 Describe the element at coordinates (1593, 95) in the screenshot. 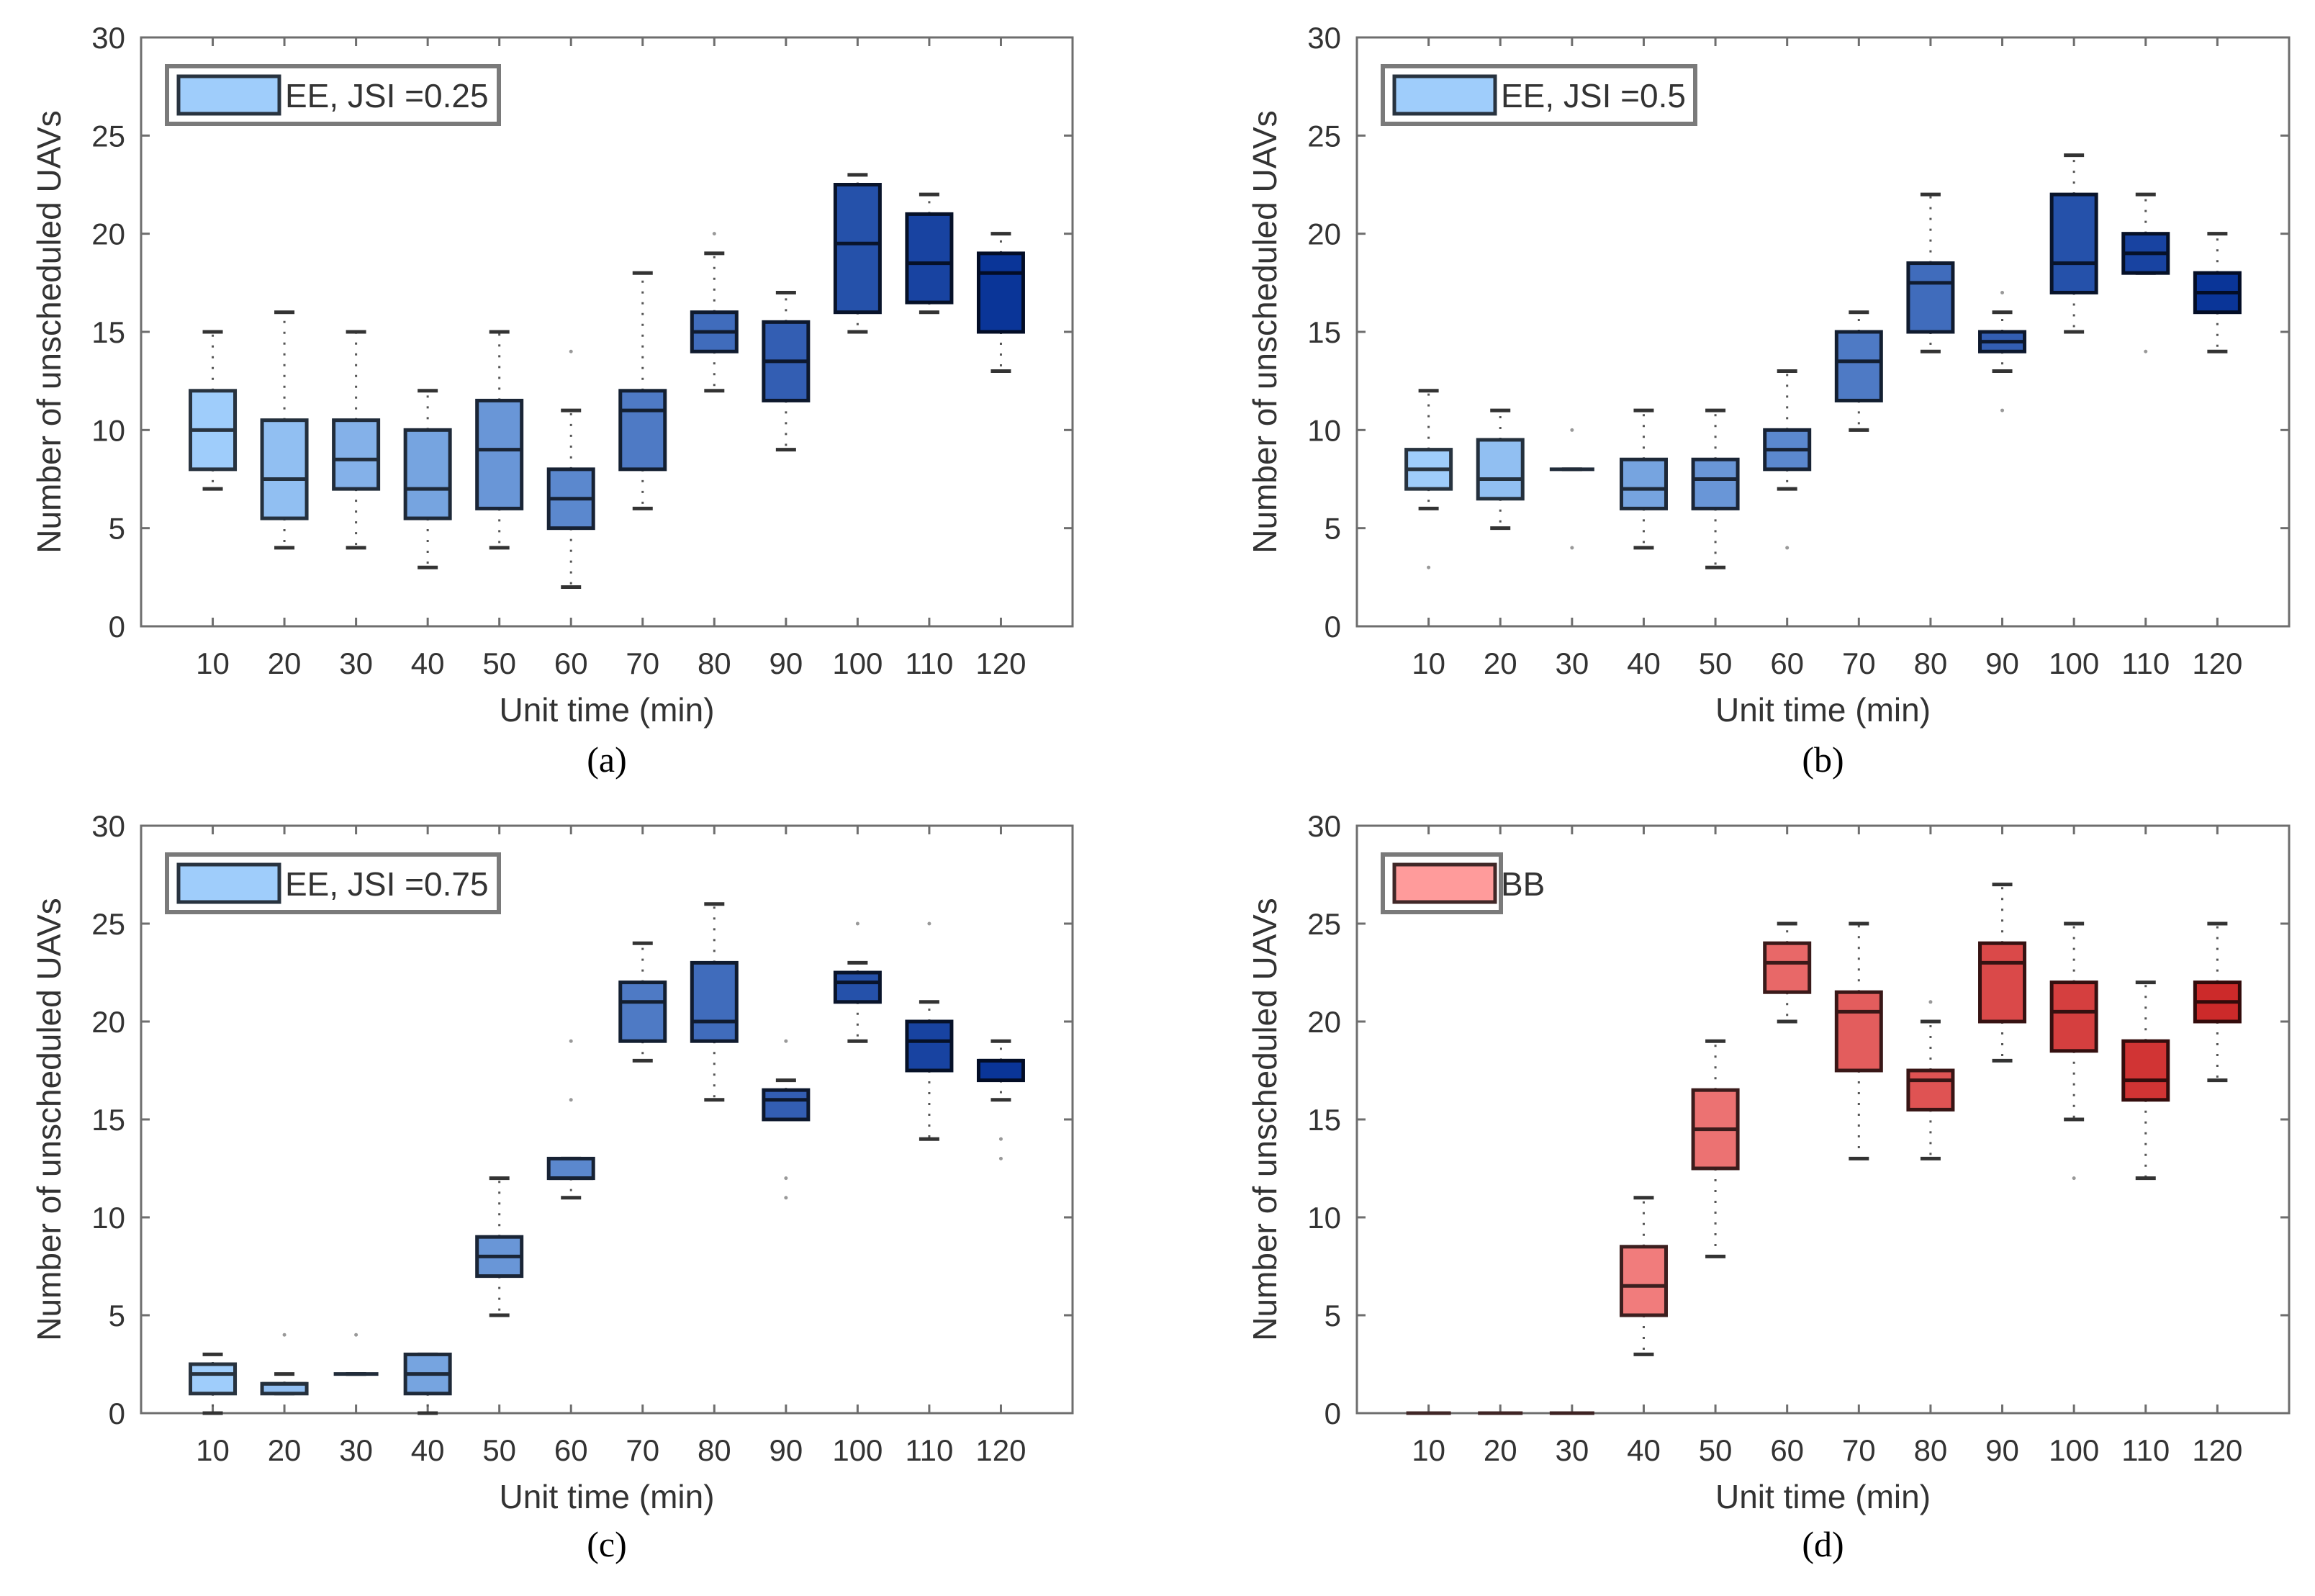

I see `legend-label: EE, JSI =0.5` at that location.